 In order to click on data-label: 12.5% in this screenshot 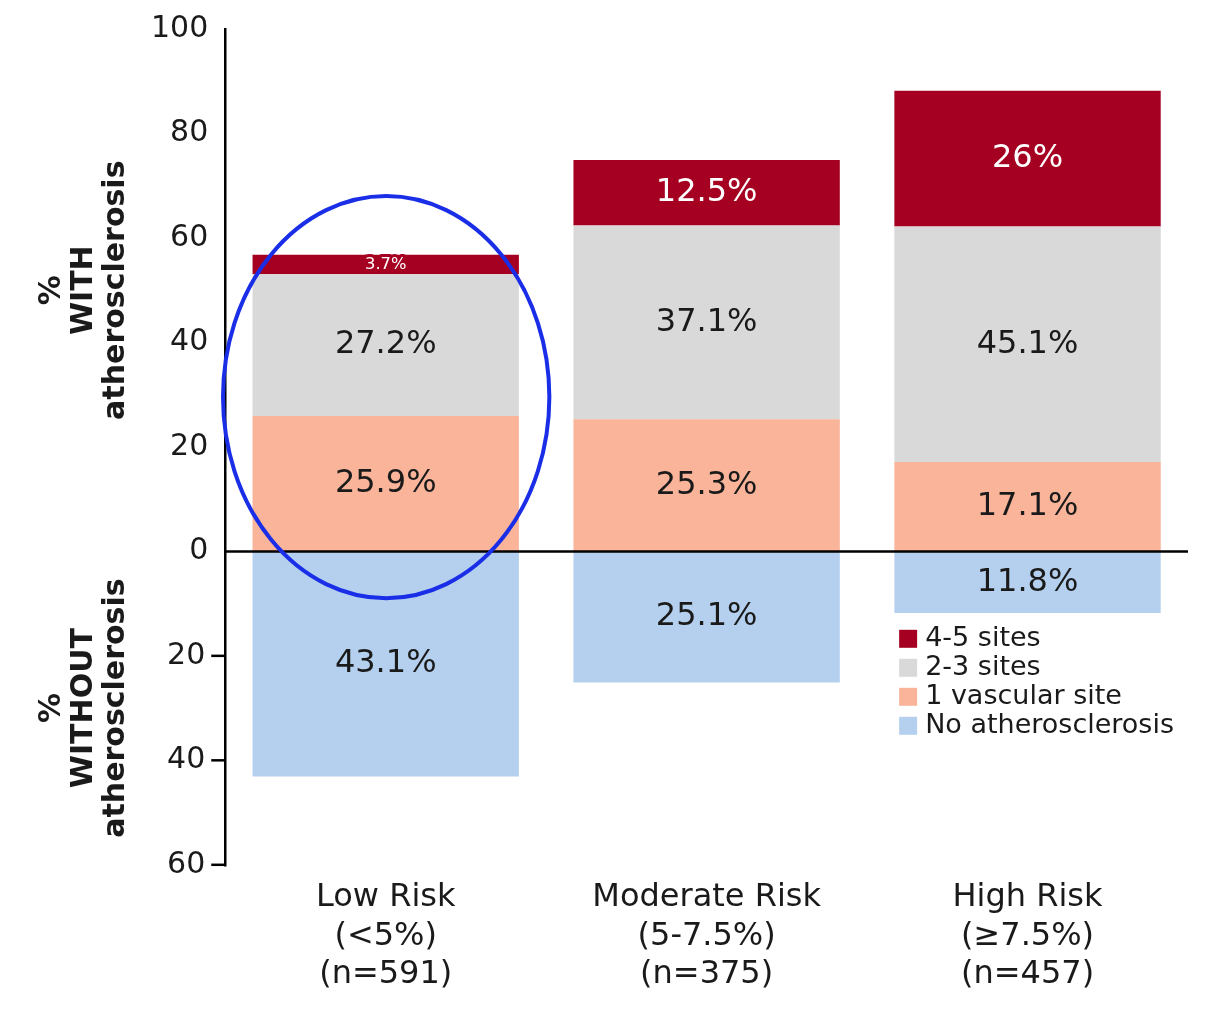, I will do `click(706, 190)`.